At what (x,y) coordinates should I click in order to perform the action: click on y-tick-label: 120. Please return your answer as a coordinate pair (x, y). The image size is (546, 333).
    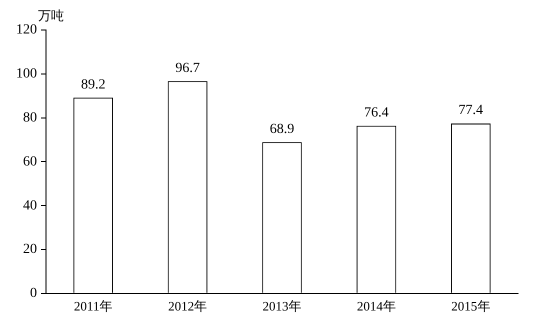
    Looking at the image, I should click on (26, 30).